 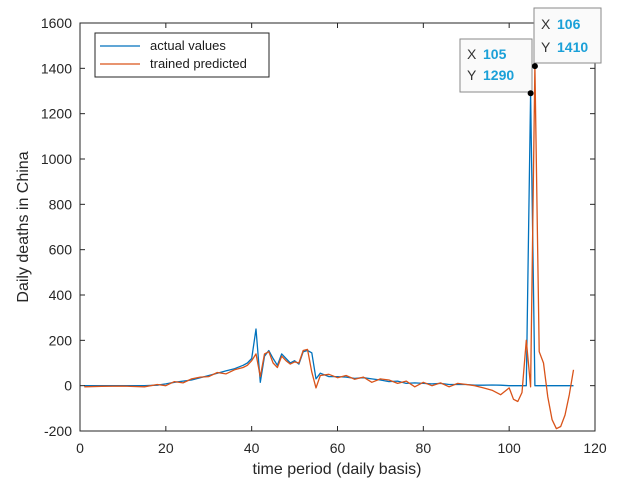 What do you see at coordinates (252, 448) in the screenshot?
I see `x-tick-label: 40` at bounding box center [252, 448].